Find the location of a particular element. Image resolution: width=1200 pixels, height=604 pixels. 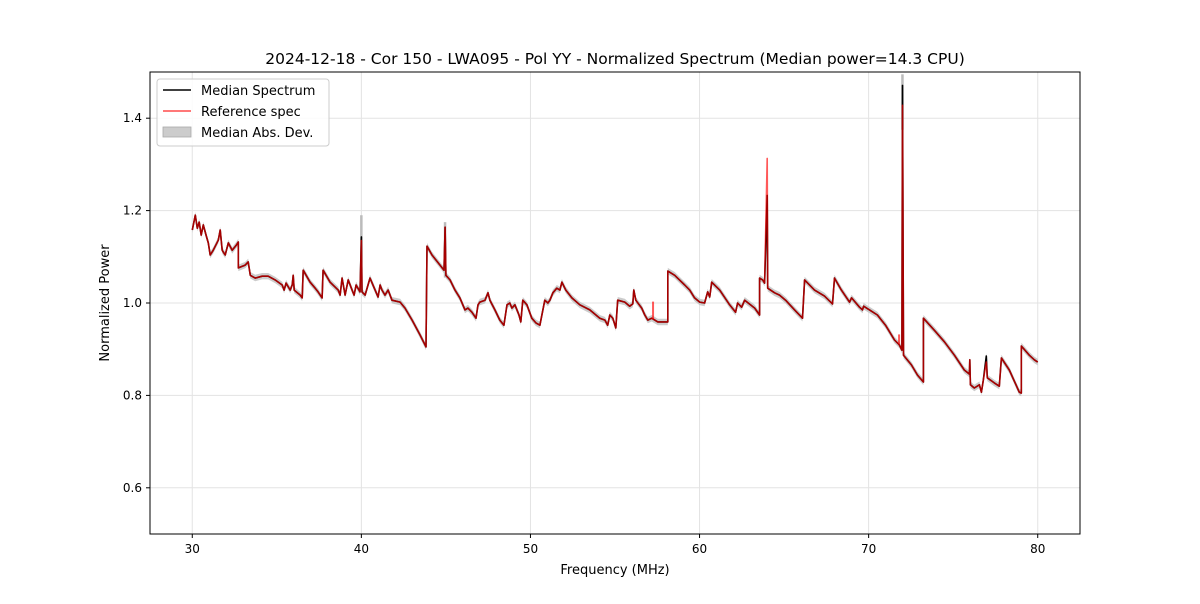

x-tick-label: 30 is located at coordinates (192, 549).